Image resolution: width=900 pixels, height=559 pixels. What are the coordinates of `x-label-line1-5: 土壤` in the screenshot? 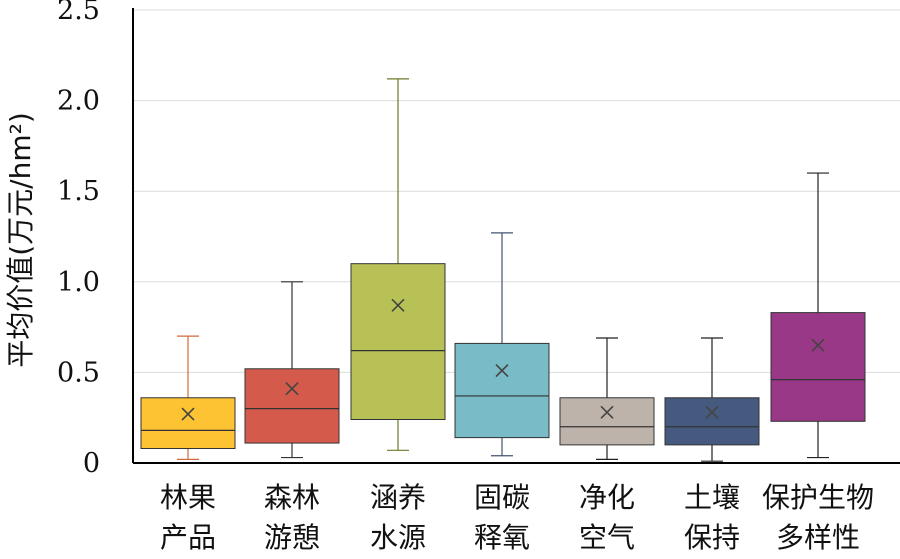 It's located at (712, 497).